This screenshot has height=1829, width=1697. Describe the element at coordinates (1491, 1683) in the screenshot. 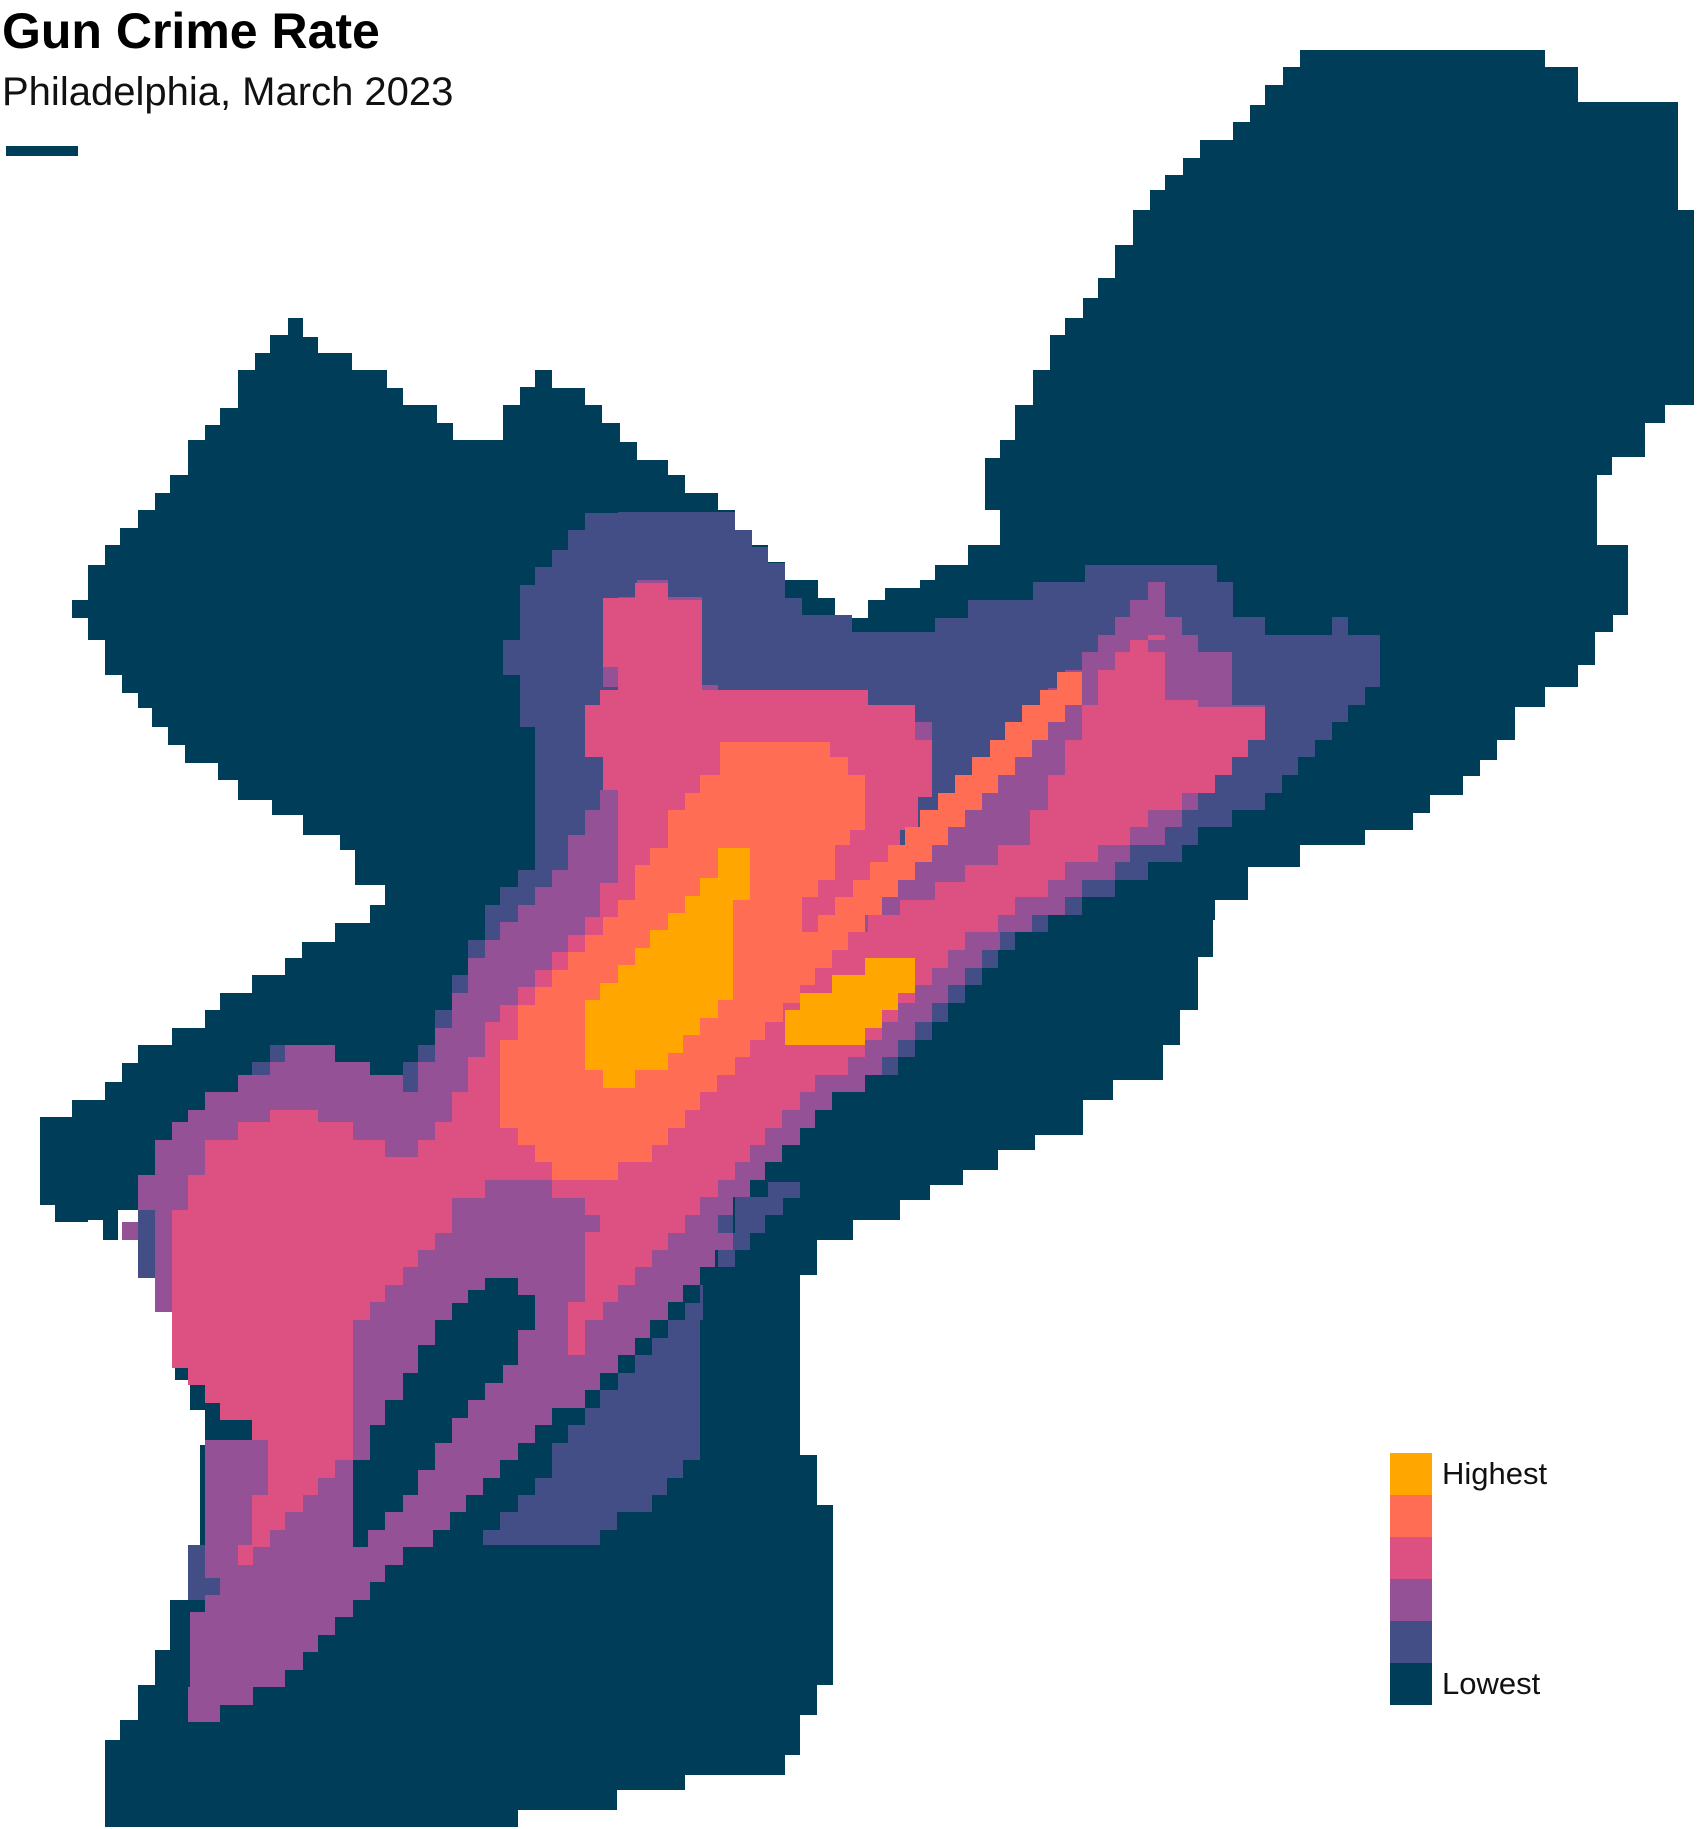

I see `legend-label-lowest: Lowest` at that location.